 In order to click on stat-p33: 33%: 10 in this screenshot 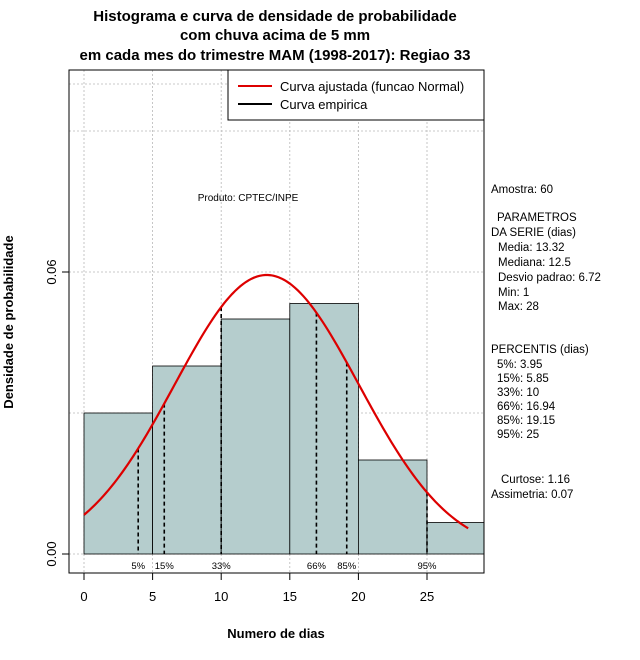, I will do `click(518, 393)`.